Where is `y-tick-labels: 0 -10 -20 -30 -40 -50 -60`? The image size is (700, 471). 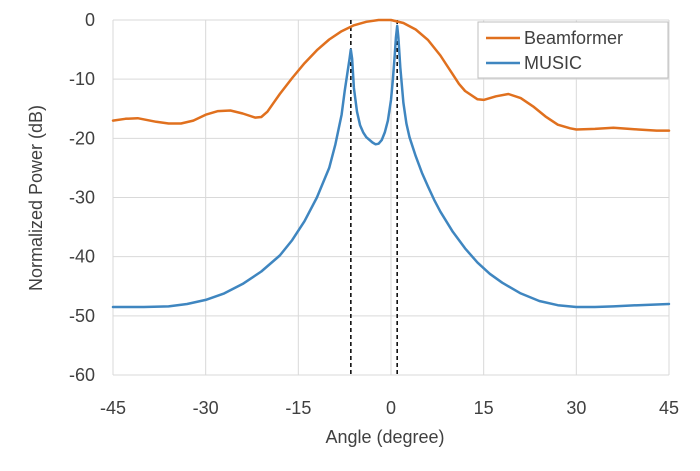
y-tick-labels: 0 -10 -20 -30 -40 -50 -60 is located at coordinates (82, 197).